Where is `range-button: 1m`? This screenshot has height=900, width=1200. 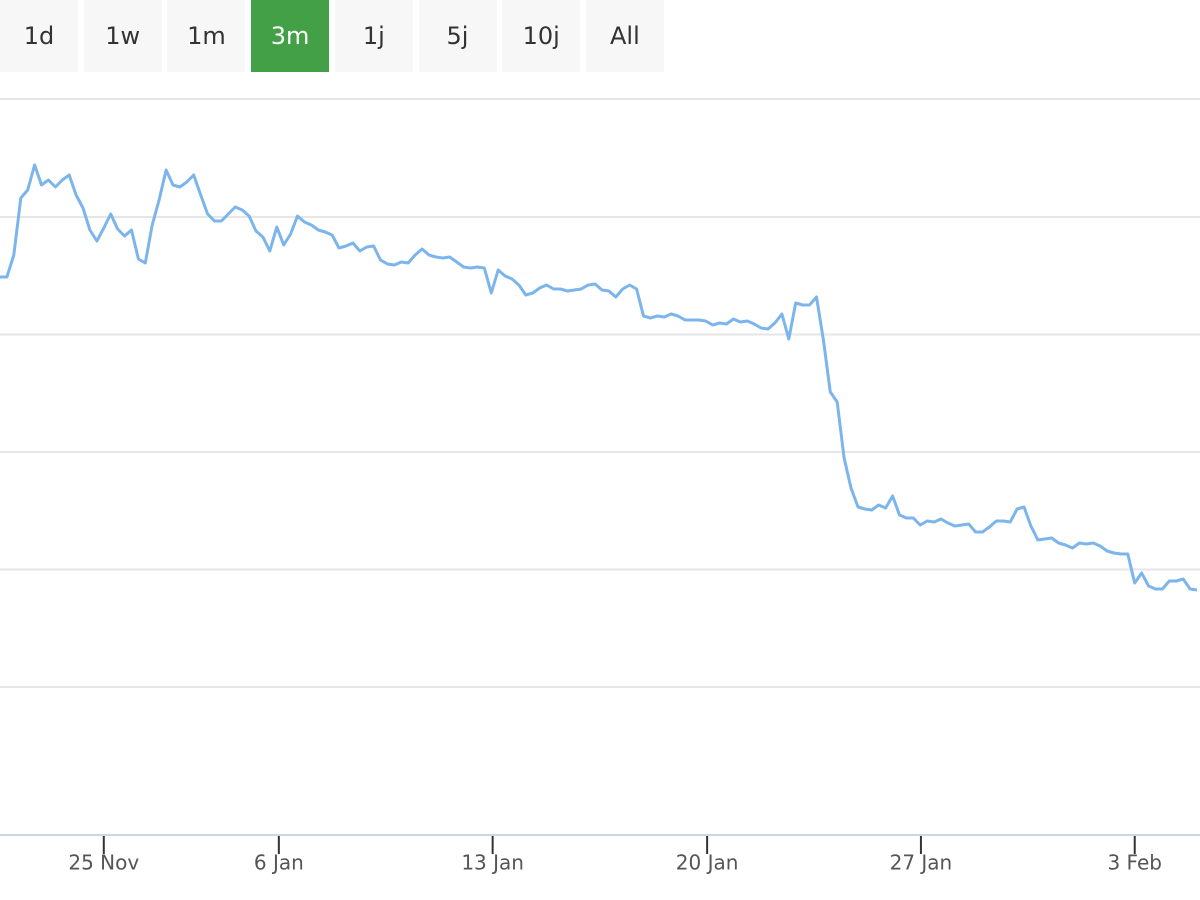 range-button: 1m is located at coordinates (206, 36).